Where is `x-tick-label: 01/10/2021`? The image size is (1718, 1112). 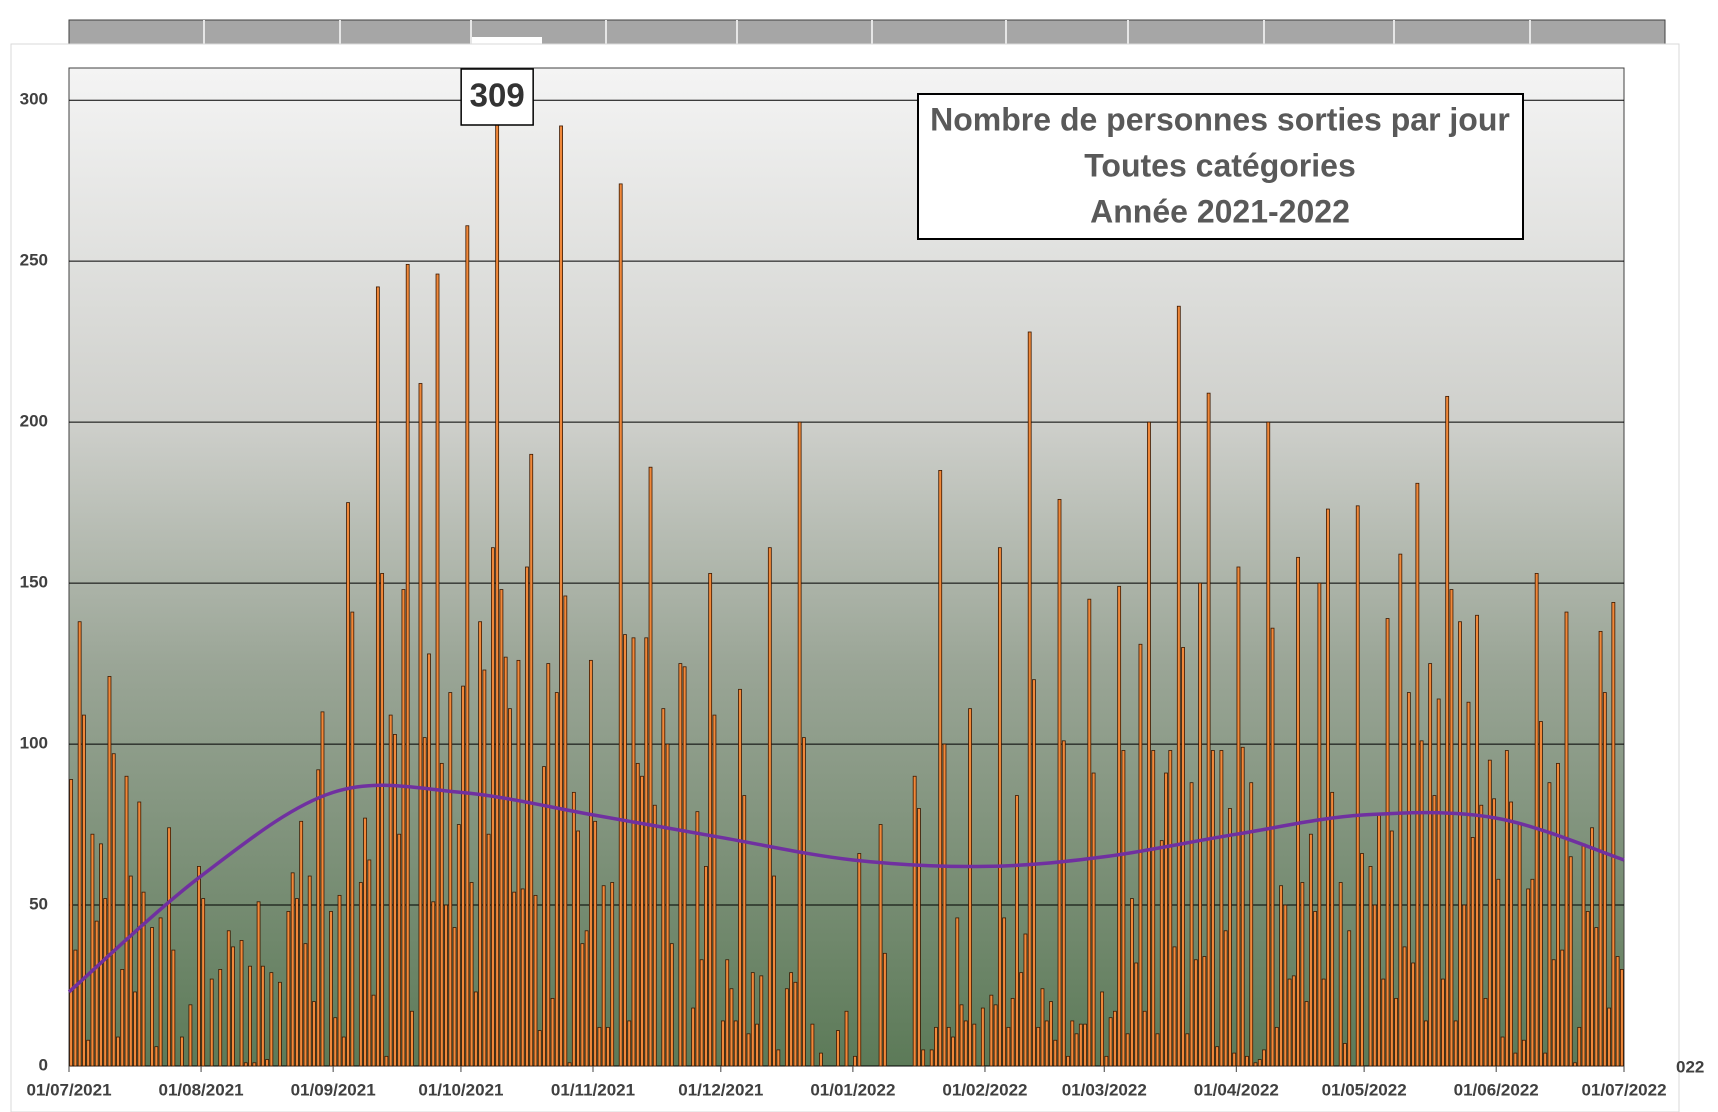 x-tick-label: 01/10/2021 is located at coordinates (460, 1089).